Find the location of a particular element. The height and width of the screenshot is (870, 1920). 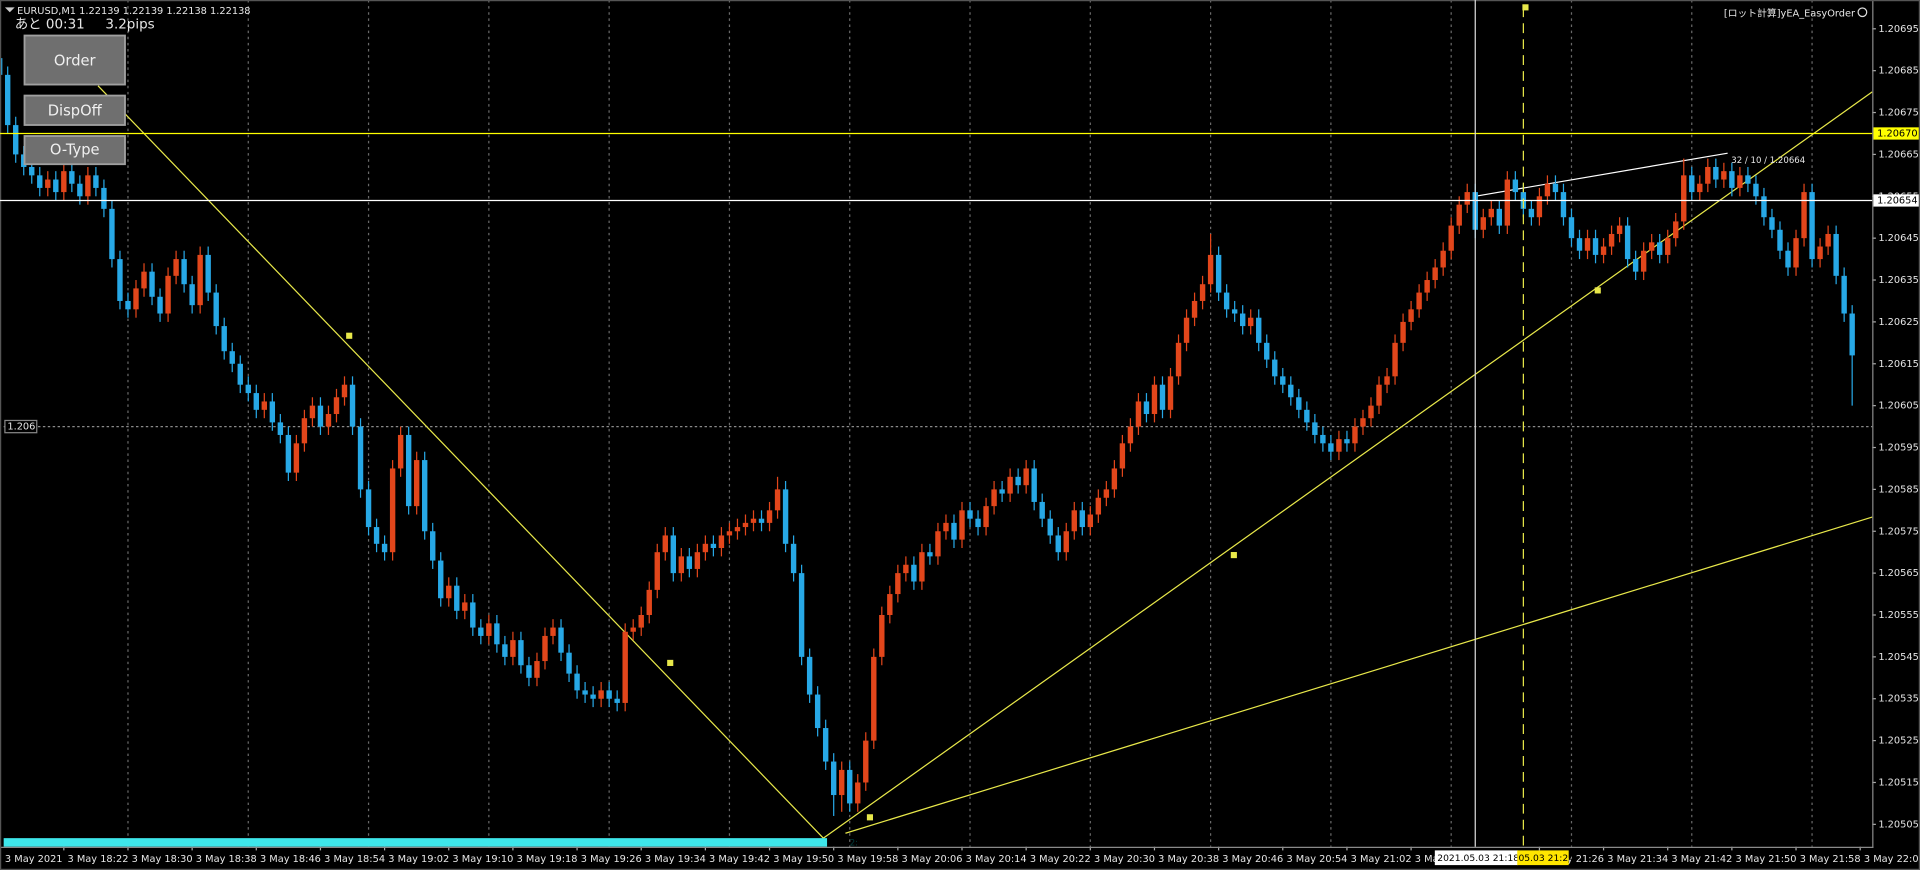

x-tick-label: 3 May 21:26 is located at coordinates (1573, 859).